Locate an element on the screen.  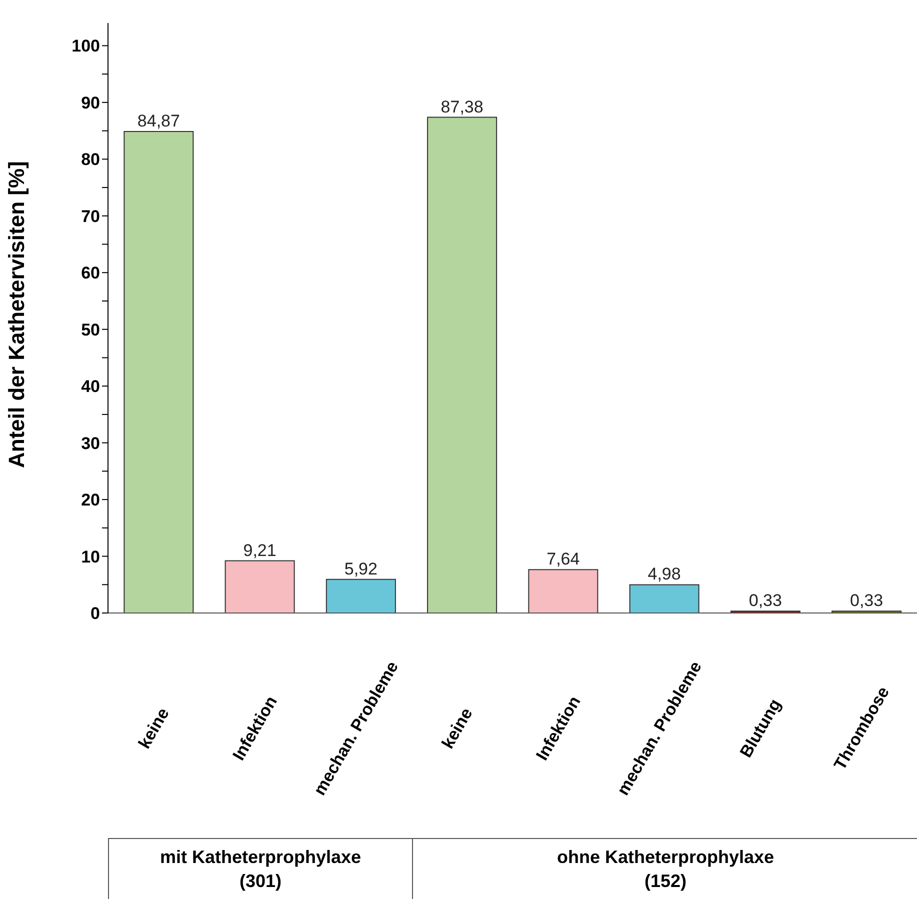
y-tick-label: 0 is located at coordinates (95, 614).